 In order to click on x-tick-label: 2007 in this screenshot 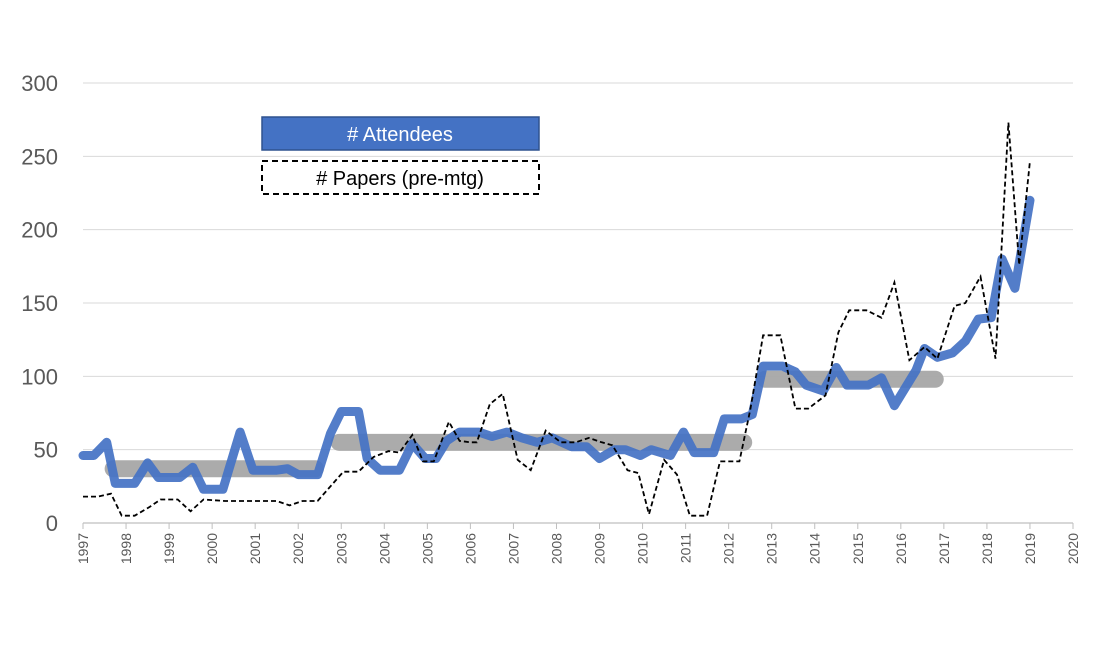, I will do `click(513, 548)`.